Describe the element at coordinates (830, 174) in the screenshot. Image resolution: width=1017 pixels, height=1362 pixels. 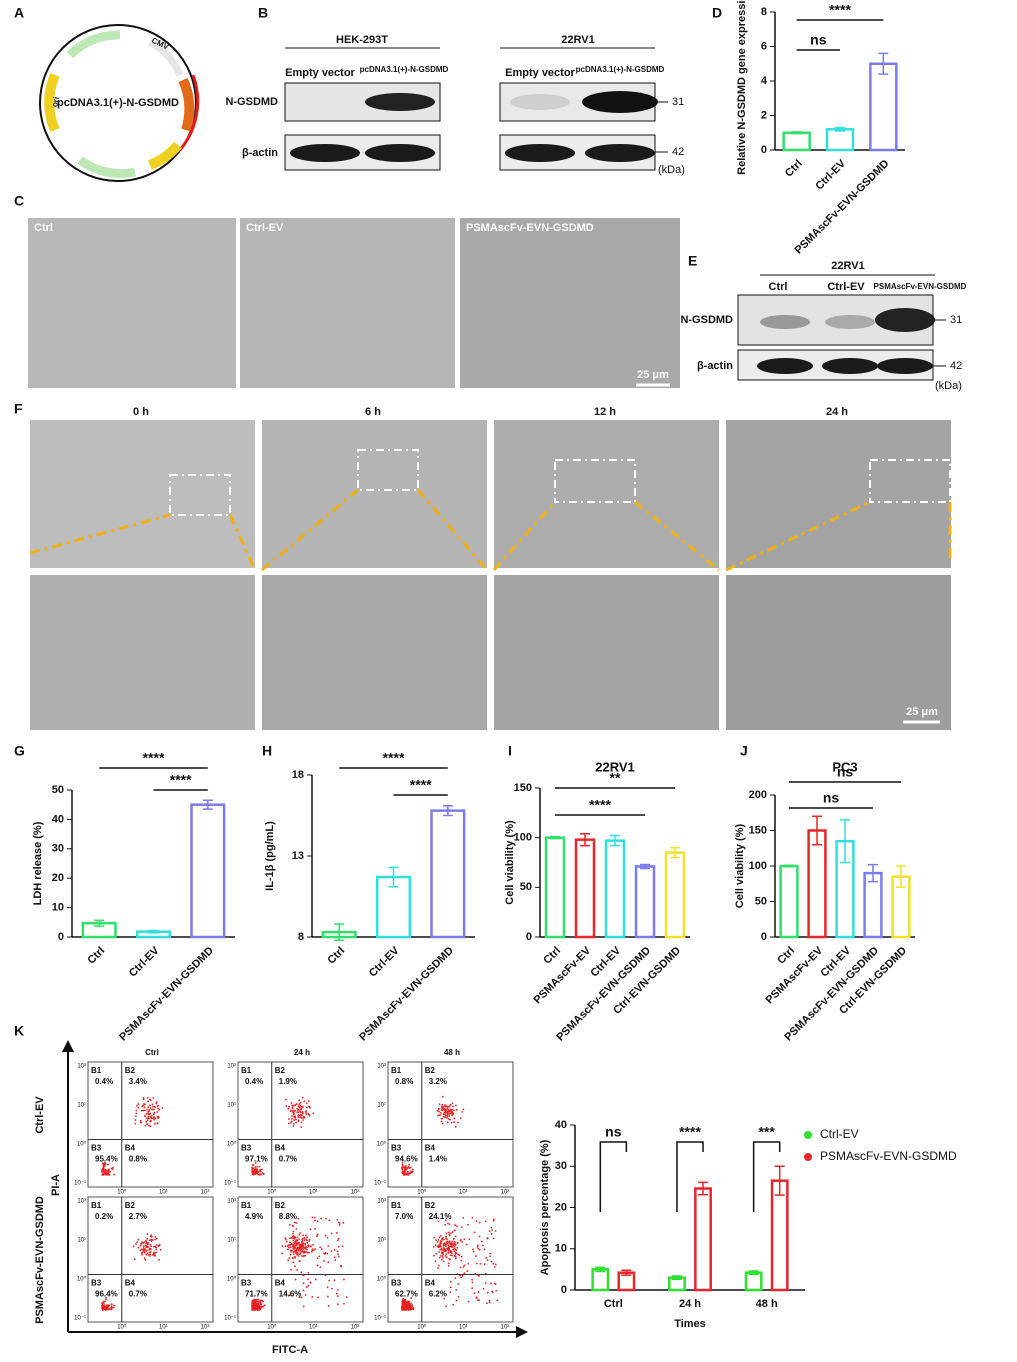
I see `x-tick-label: Ctrl-EV` at that location.